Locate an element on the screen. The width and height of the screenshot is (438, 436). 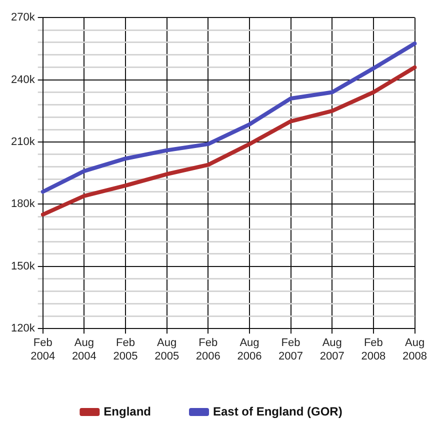
legend-label: England is located at coordinates (128, 411).